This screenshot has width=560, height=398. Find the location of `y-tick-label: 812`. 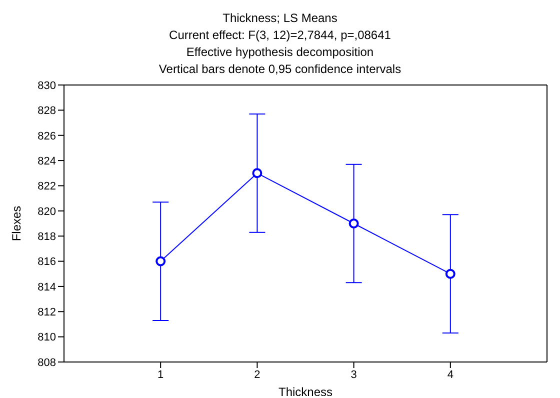

y-tick-label: 812 is located at coordinates (47, 312).